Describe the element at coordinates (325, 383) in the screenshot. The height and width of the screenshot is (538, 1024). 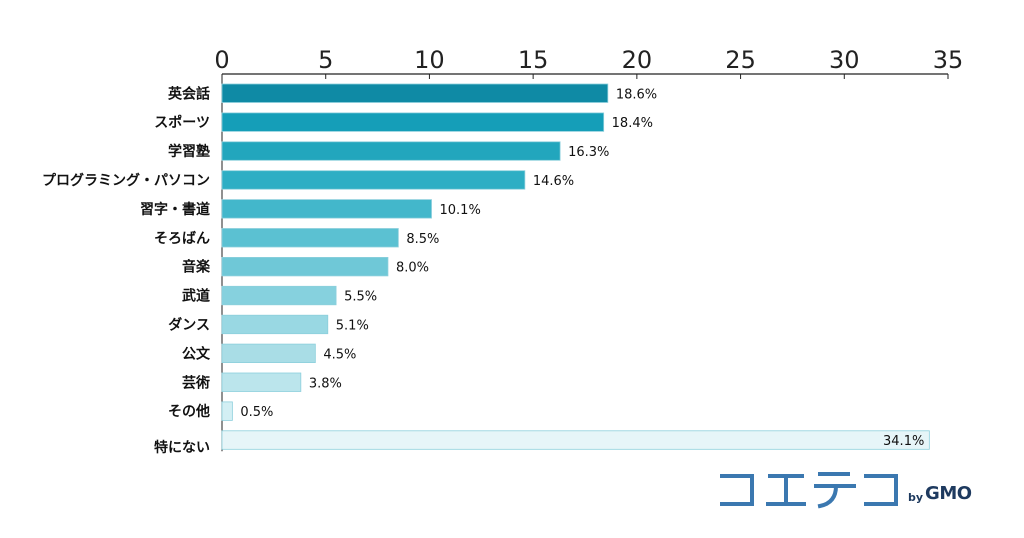
I see `value-label-10: 3.8%` at that location.